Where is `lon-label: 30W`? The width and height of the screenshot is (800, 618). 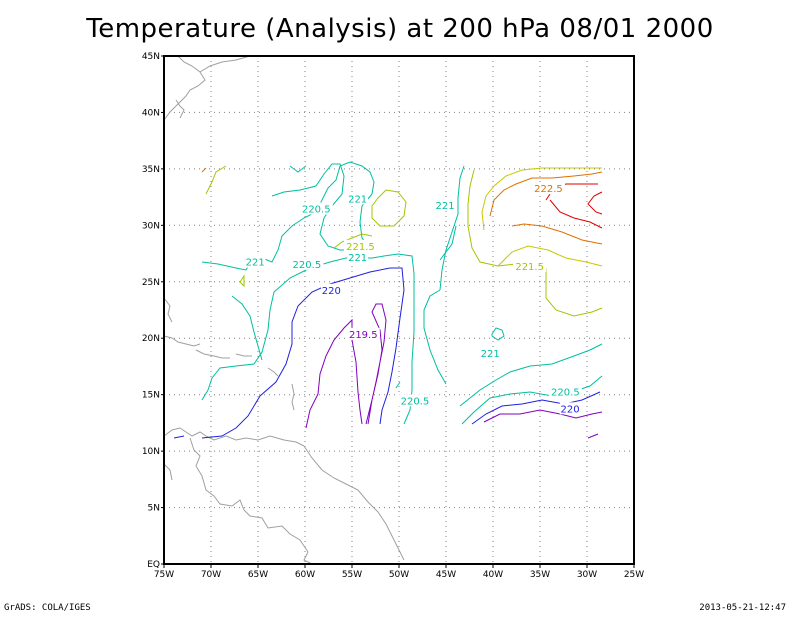 lon-label: 30W is located at coordinates (587, 575).